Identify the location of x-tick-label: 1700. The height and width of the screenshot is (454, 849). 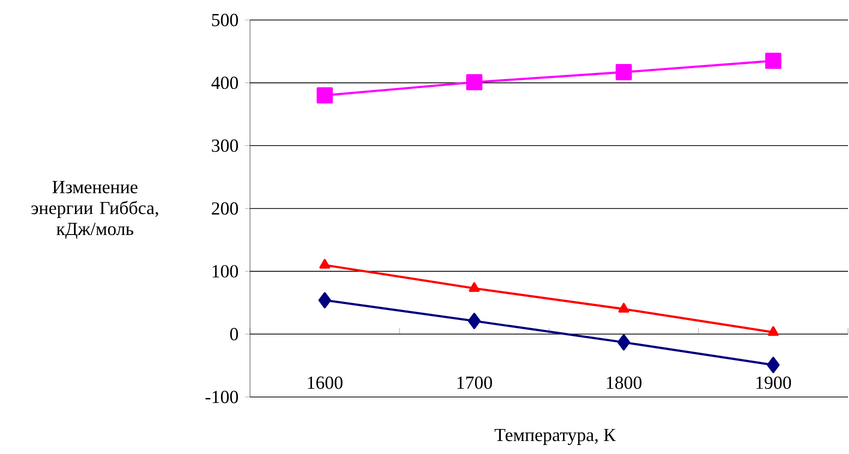
(474, 382).